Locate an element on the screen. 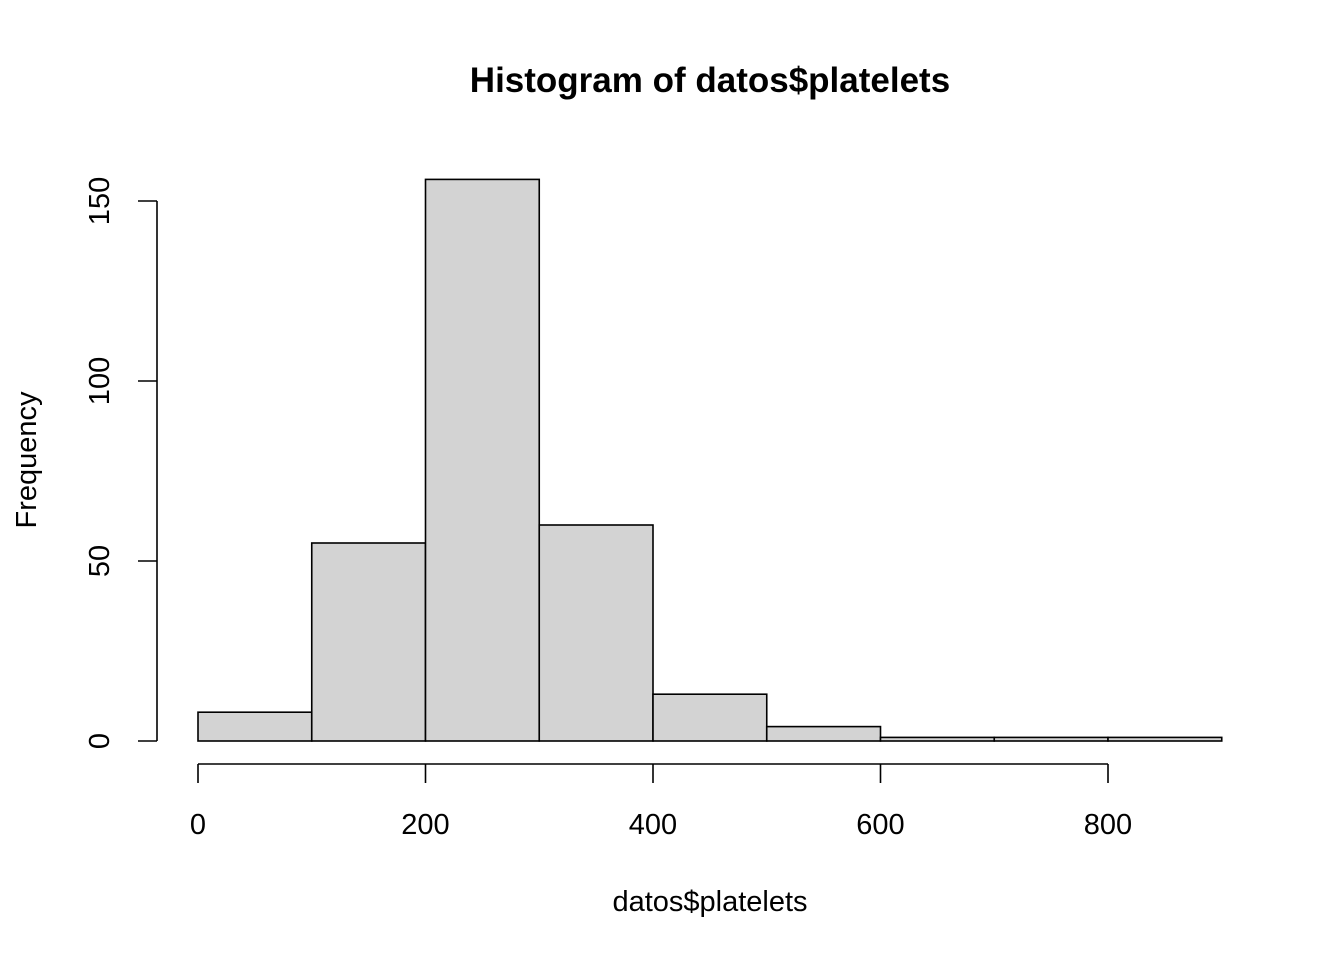 The height and width of the screenshot is (960, 1344). y-axis: 0 50 100 150 is located at coordinates (121, 463).